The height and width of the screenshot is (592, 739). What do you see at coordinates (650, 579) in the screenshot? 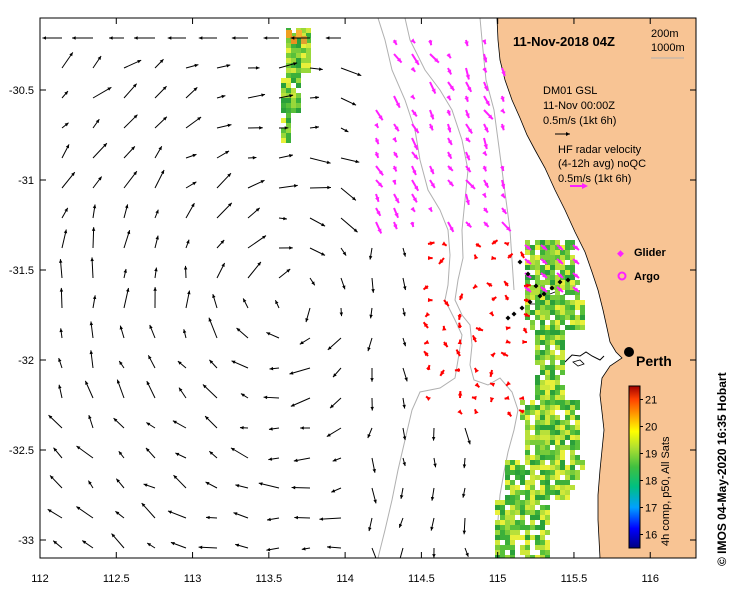
I see `x-tick-label: 116` at bounding box center [650, 579].